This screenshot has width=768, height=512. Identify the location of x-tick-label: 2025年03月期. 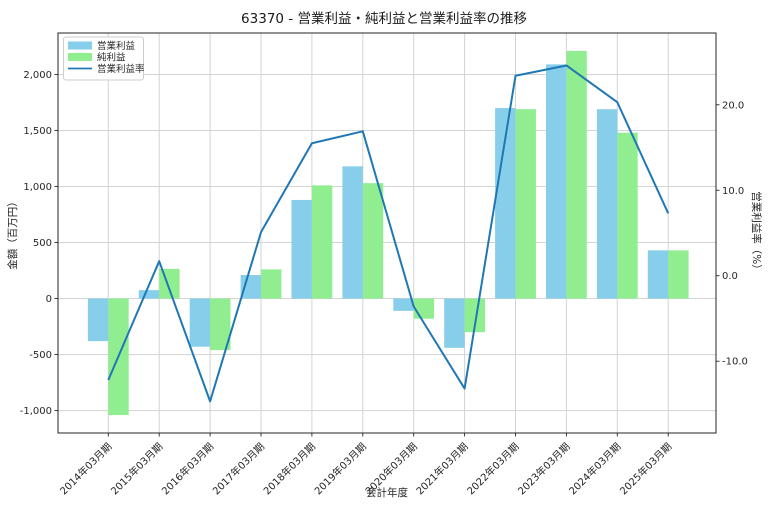
(645, 468).